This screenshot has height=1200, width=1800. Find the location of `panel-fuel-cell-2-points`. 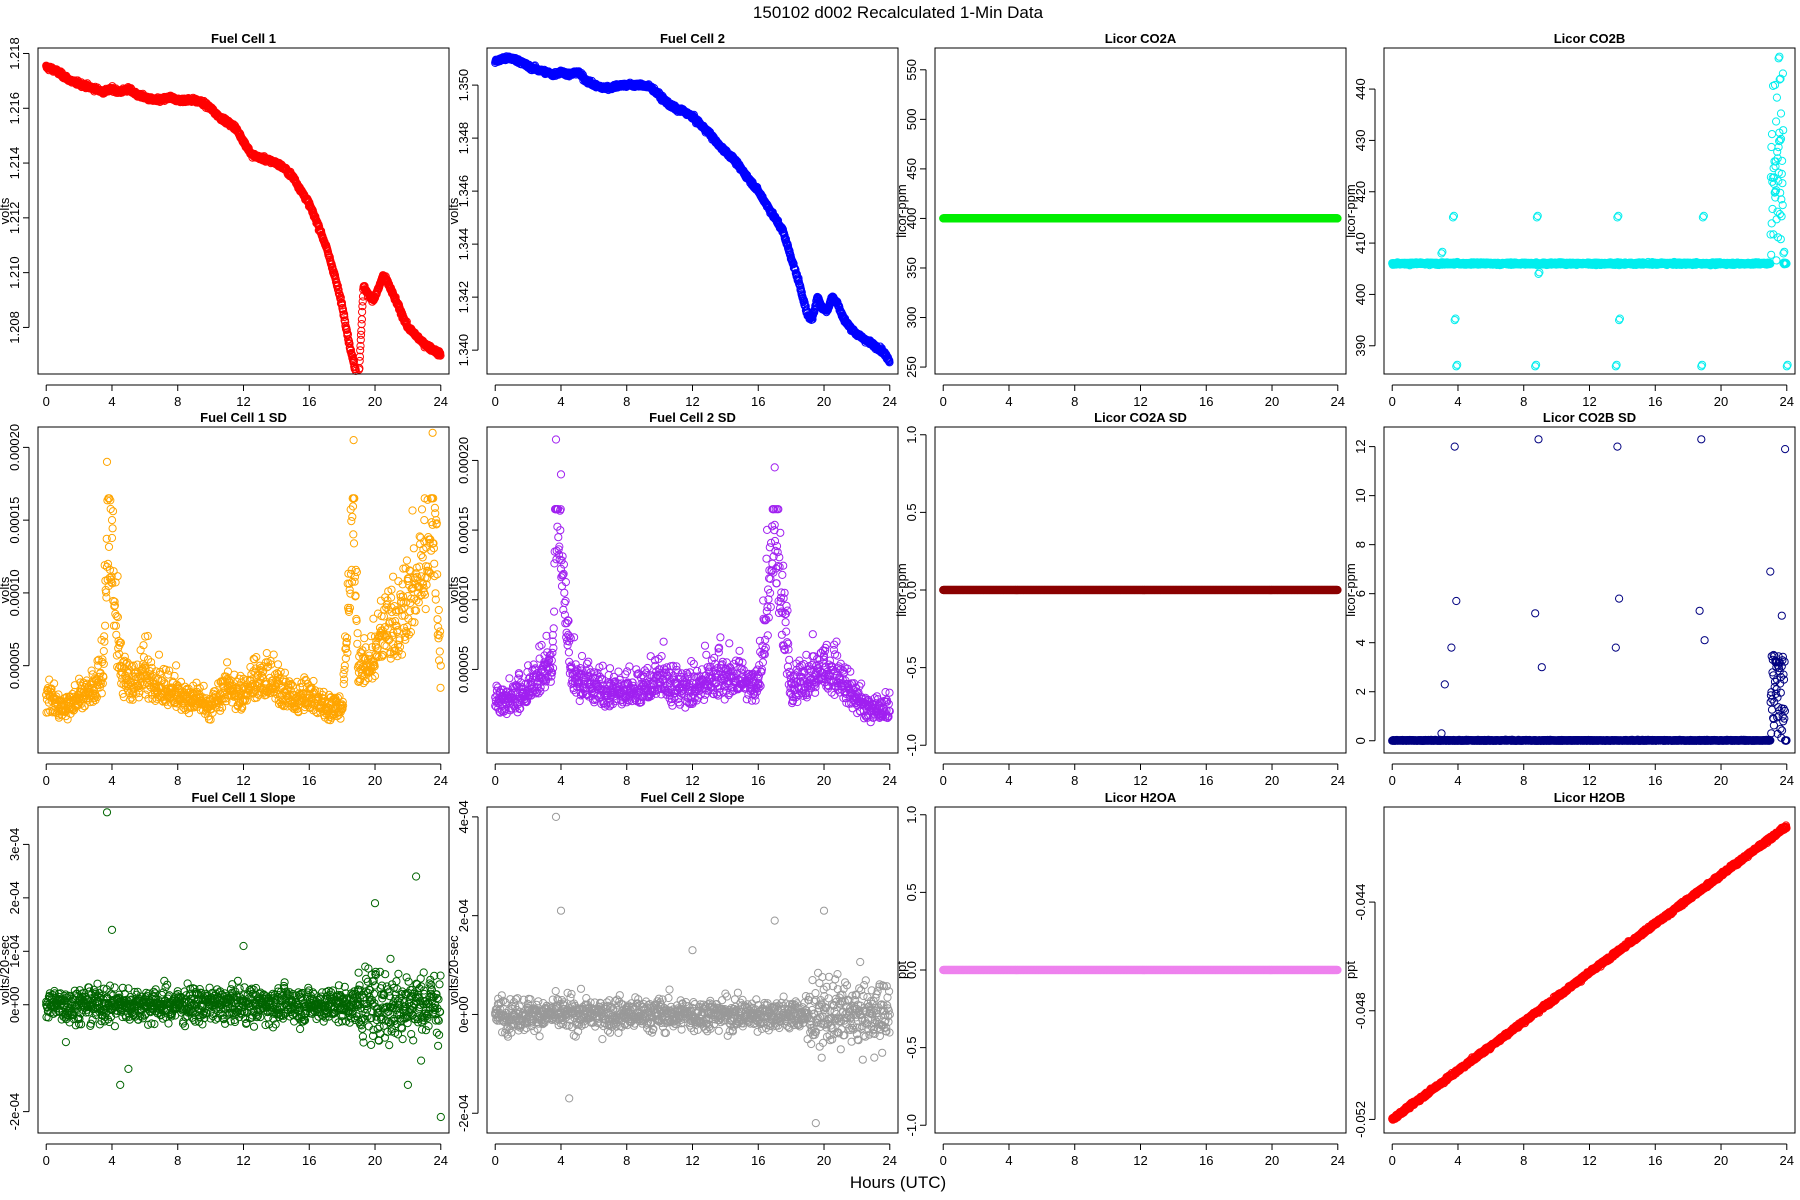

panel-fuel-cell-2-points is located at coordinates (692, 209).